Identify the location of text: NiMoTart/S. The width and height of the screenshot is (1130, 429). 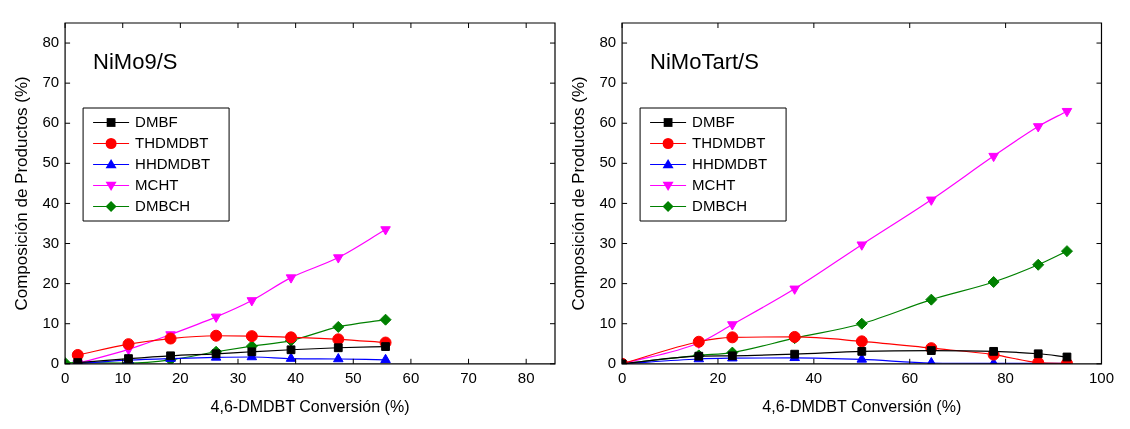
(704, 62).